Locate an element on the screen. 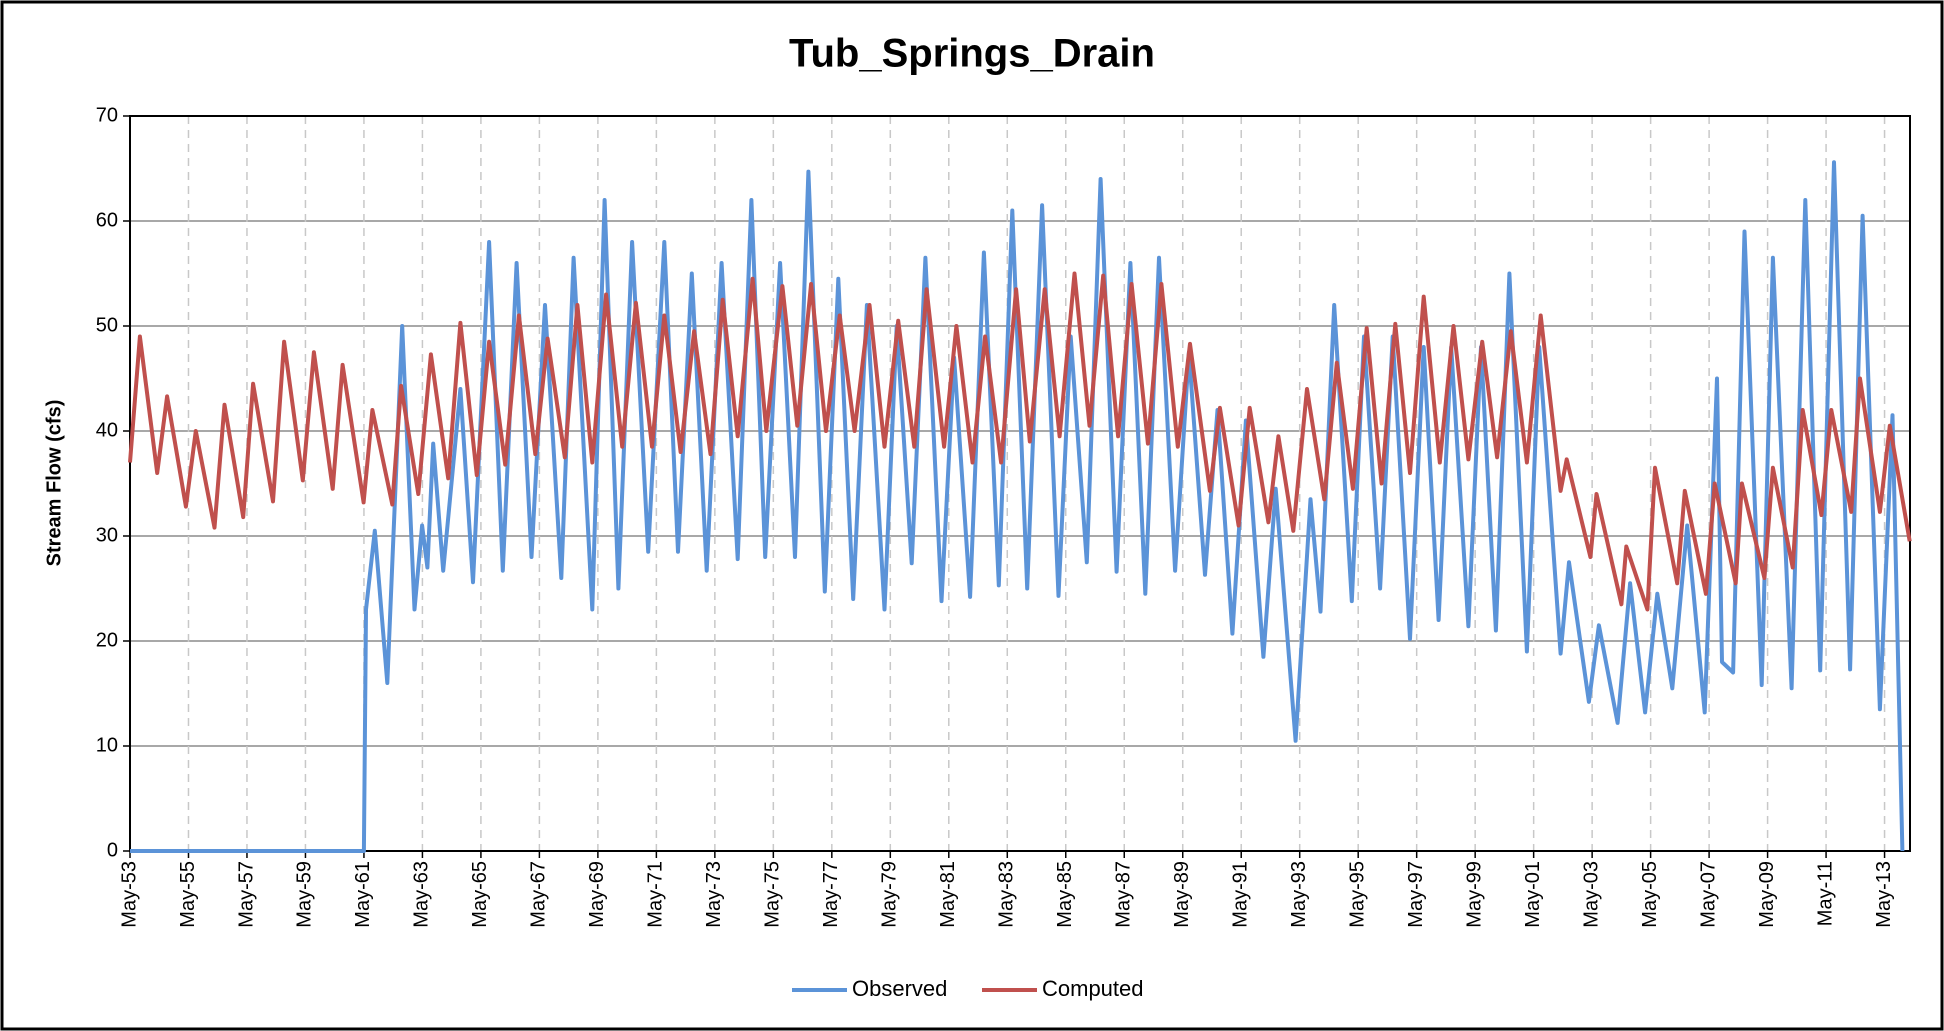 The image size is (1944, 1031). x-tick-label: May-65 is located at coordinates (480, 894).